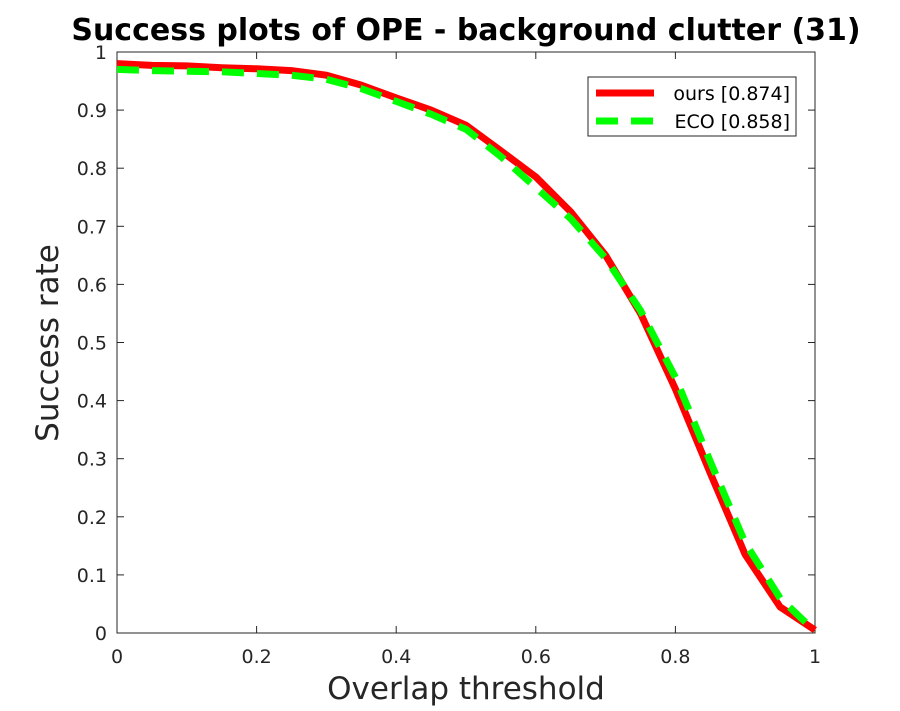  I want to click on y-tick-label: 0.4, so click(92, 402).